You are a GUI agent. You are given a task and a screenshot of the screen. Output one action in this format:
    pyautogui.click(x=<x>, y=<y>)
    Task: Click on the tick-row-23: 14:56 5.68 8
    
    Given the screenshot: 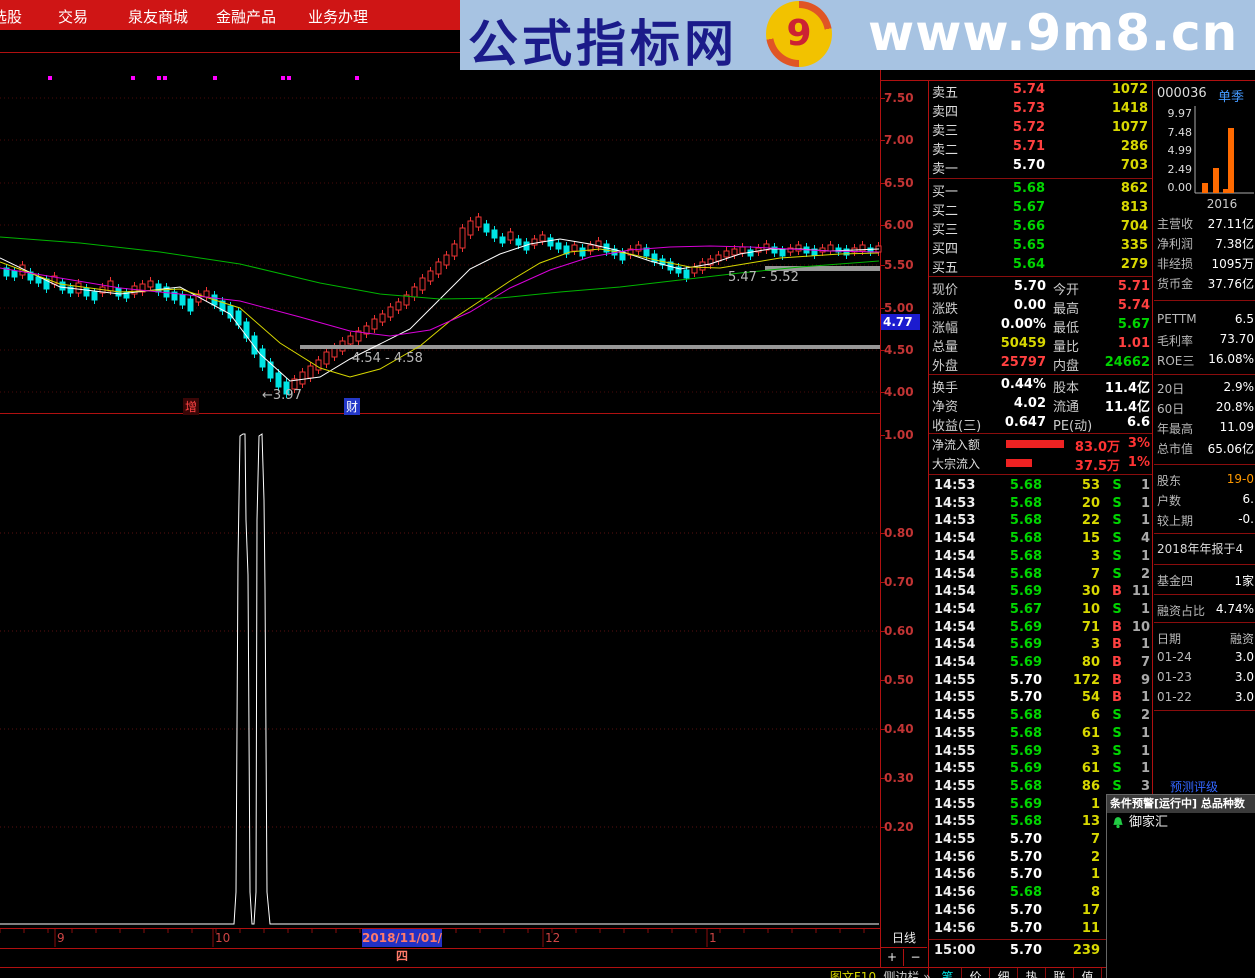 What is the action you would take?
    pyautogui.click(x=1041, y=893)
    